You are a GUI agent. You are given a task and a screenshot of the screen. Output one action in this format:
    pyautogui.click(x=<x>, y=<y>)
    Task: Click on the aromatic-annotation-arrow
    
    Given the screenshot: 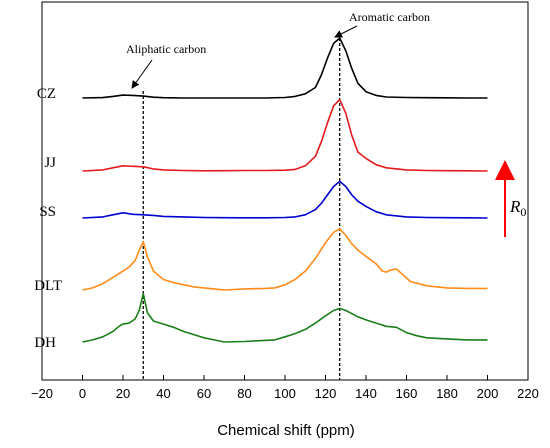 What is the action you would take?
    pyautogui.click(x=346, y=31)
    